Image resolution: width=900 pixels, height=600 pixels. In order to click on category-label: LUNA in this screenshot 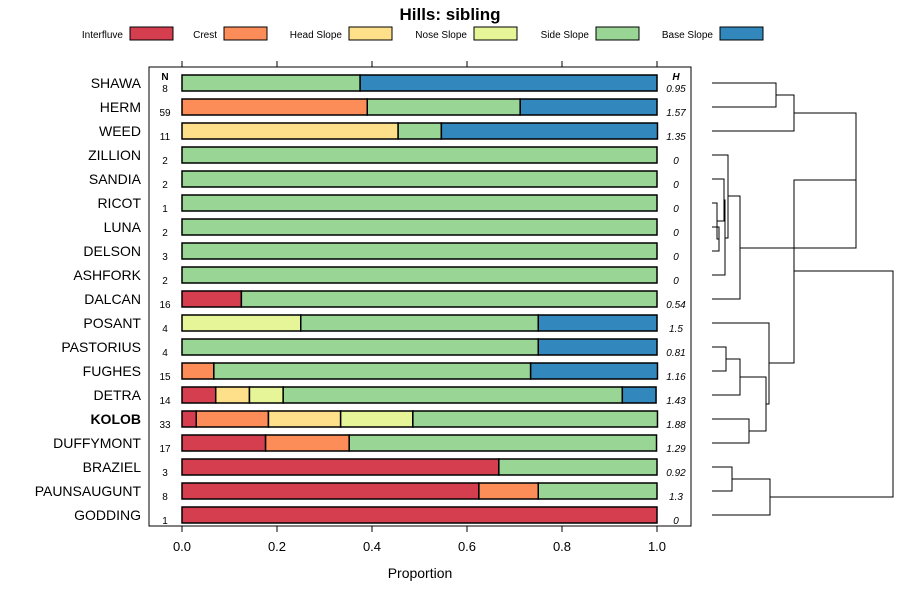, I will do `click(123, 227)`.